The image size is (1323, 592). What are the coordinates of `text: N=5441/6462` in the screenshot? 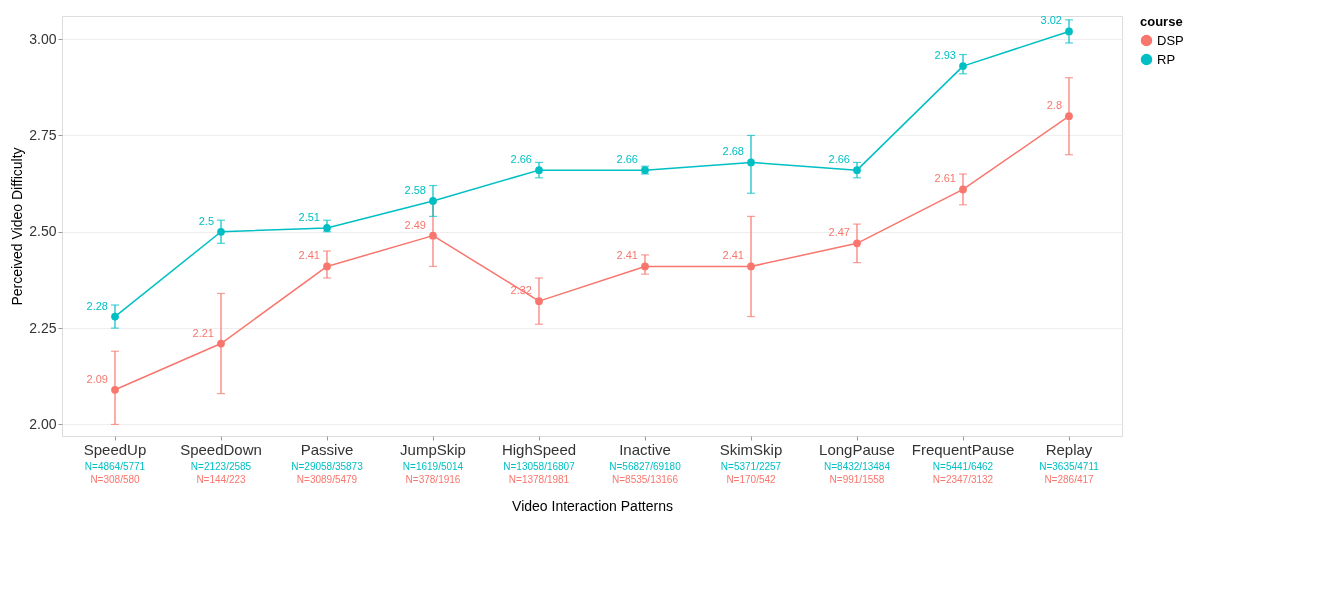 It's located at (963, 466).